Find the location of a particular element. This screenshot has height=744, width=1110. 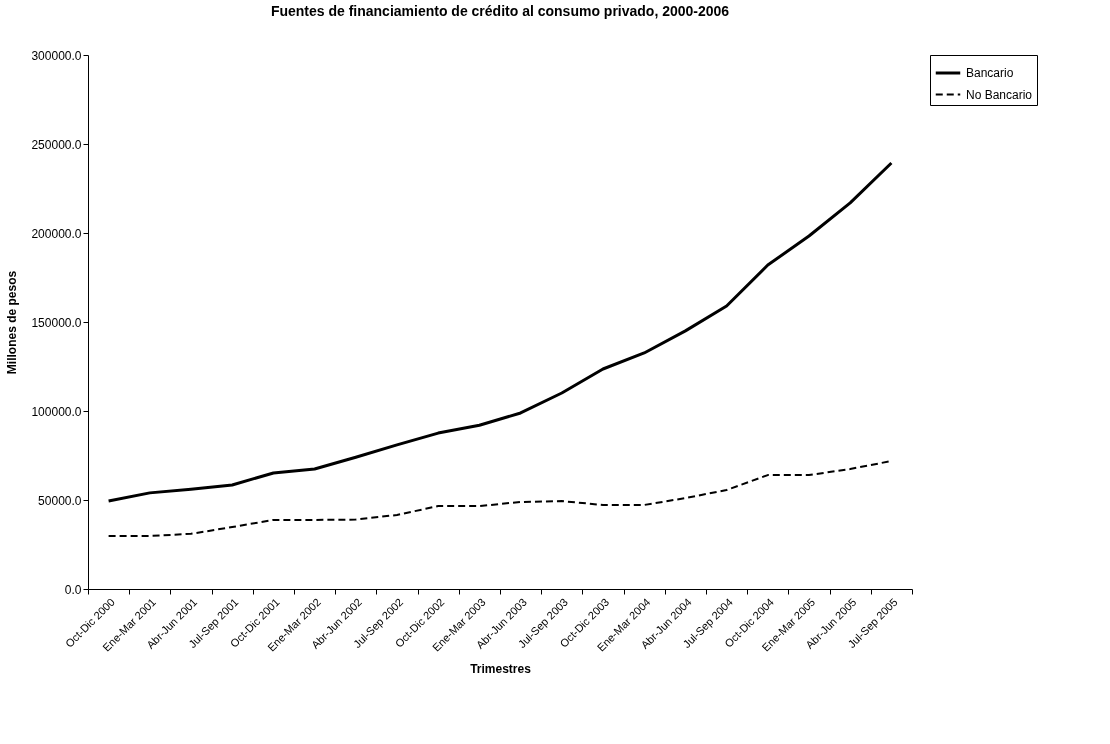

legend-label: Bancario is located at coordinates (990, 73).